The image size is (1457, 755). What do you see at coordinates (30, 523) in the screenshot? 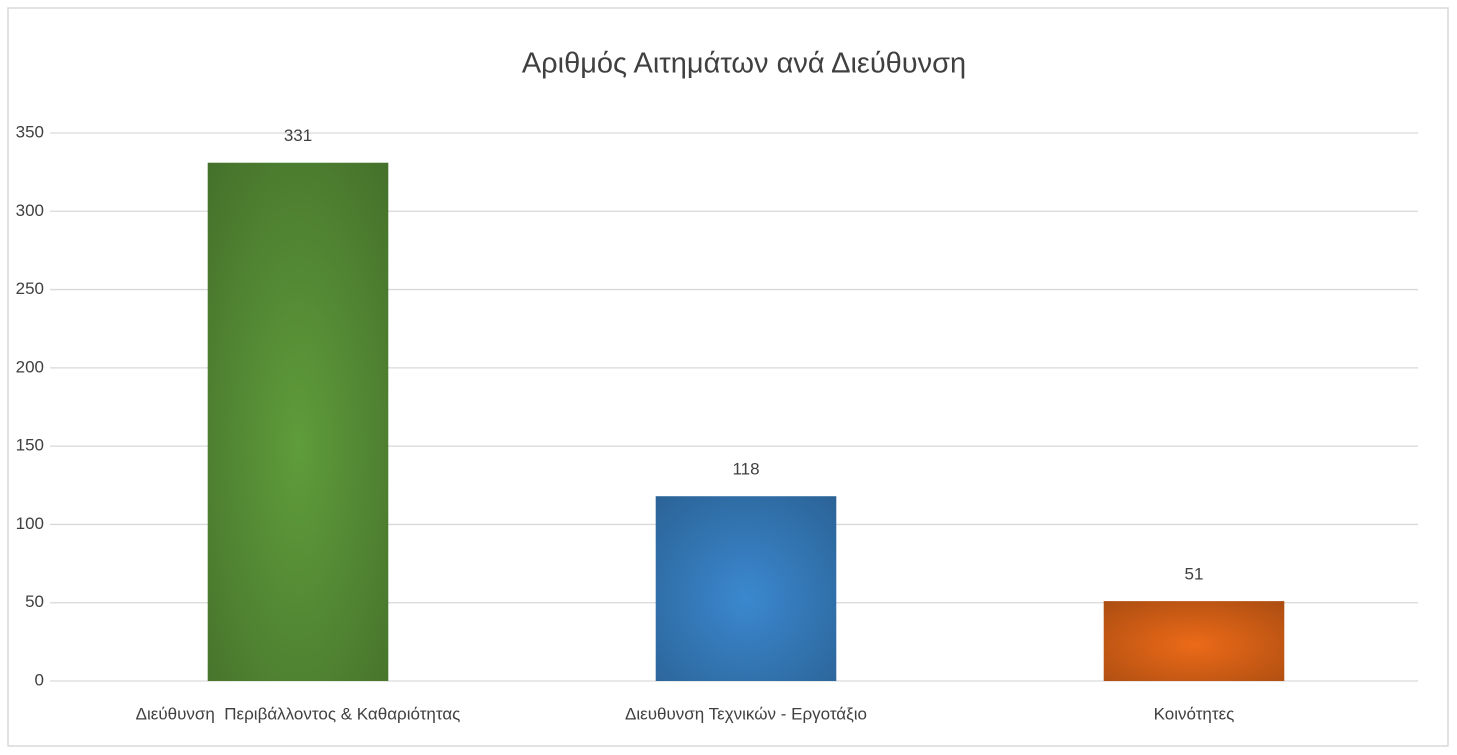
I see `y-tick-label: 100` at bounding box center [30, 523].